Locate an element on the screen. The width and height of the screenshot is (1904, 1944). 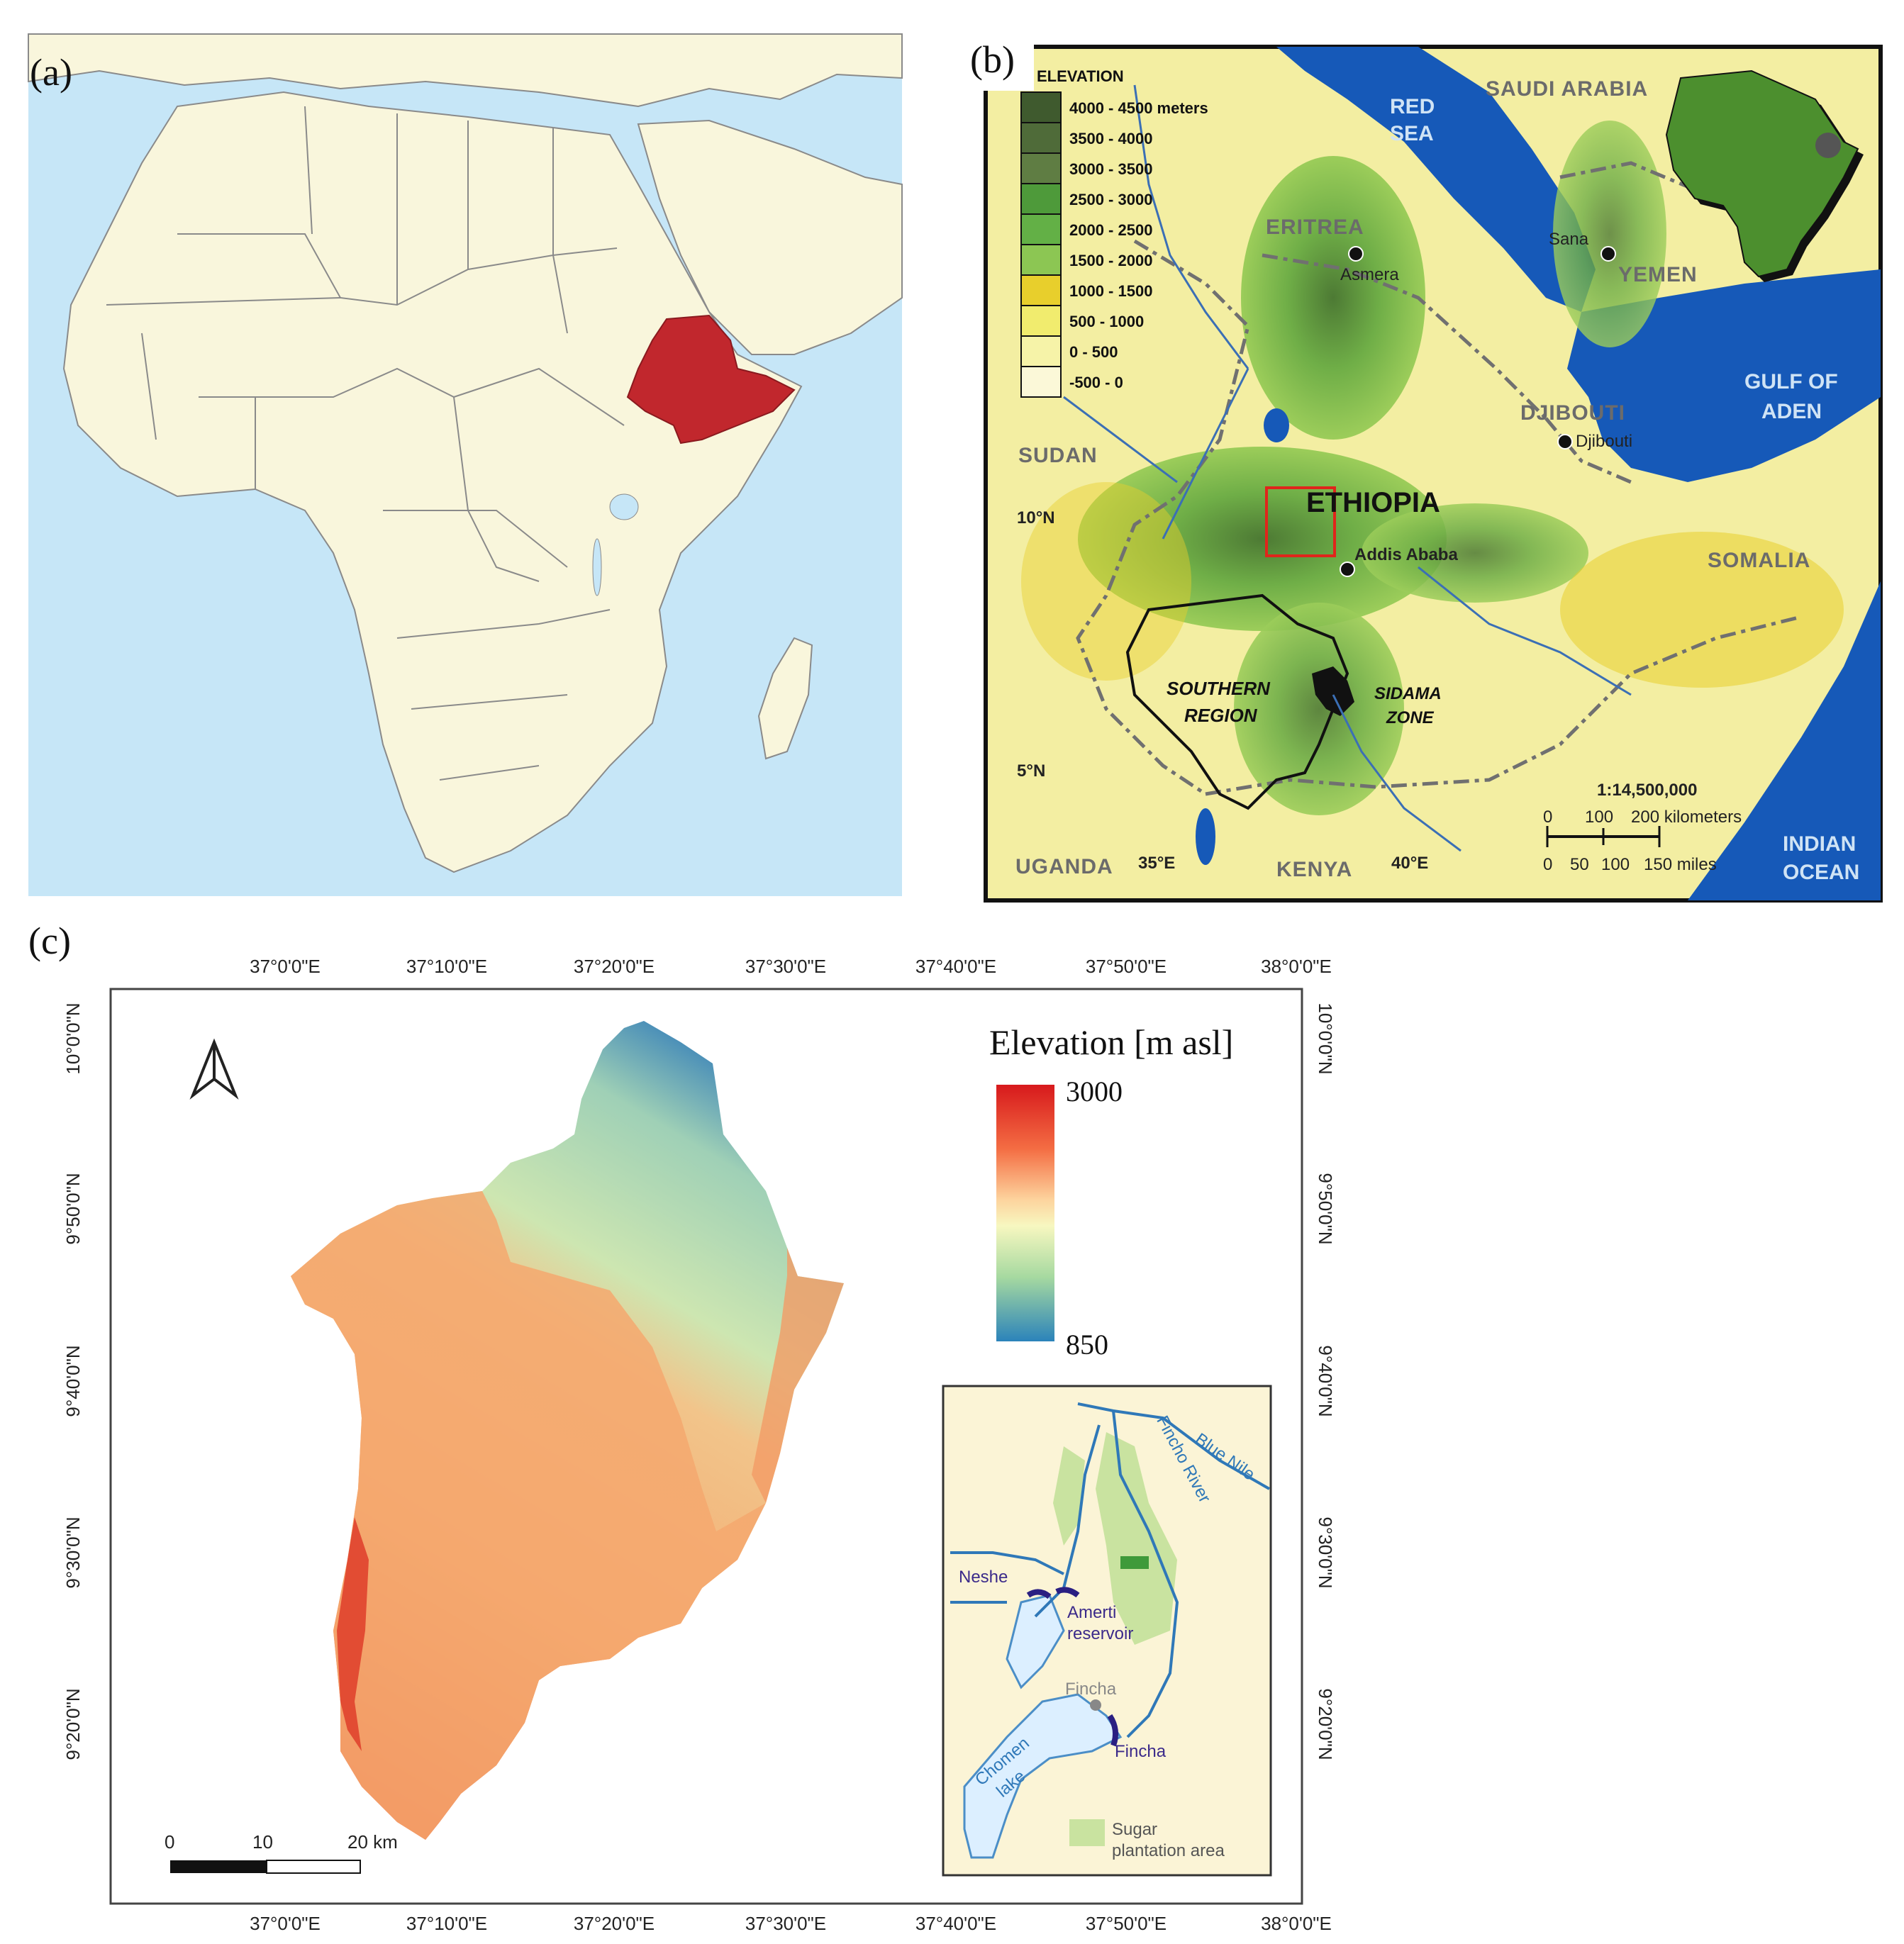
indian-ocean is located at coordinates (1785, 740).